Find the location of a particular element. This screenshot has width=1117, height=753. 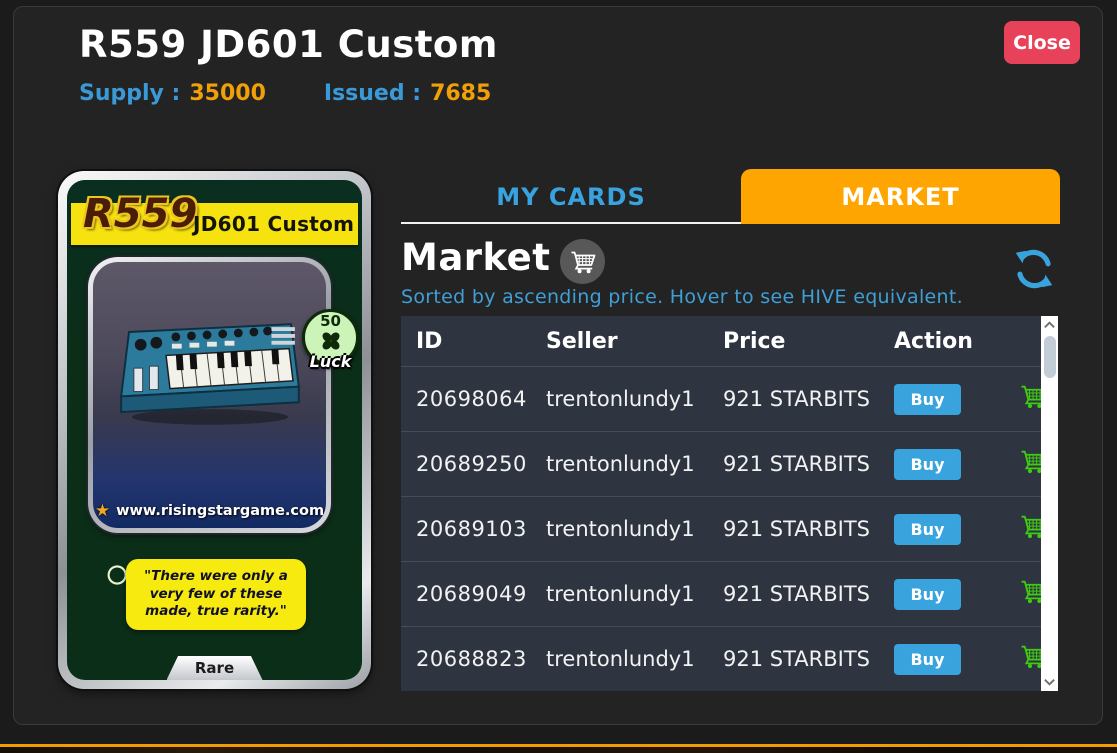

website-url: www.risingstargame.com is located at coordinates (220, 511).